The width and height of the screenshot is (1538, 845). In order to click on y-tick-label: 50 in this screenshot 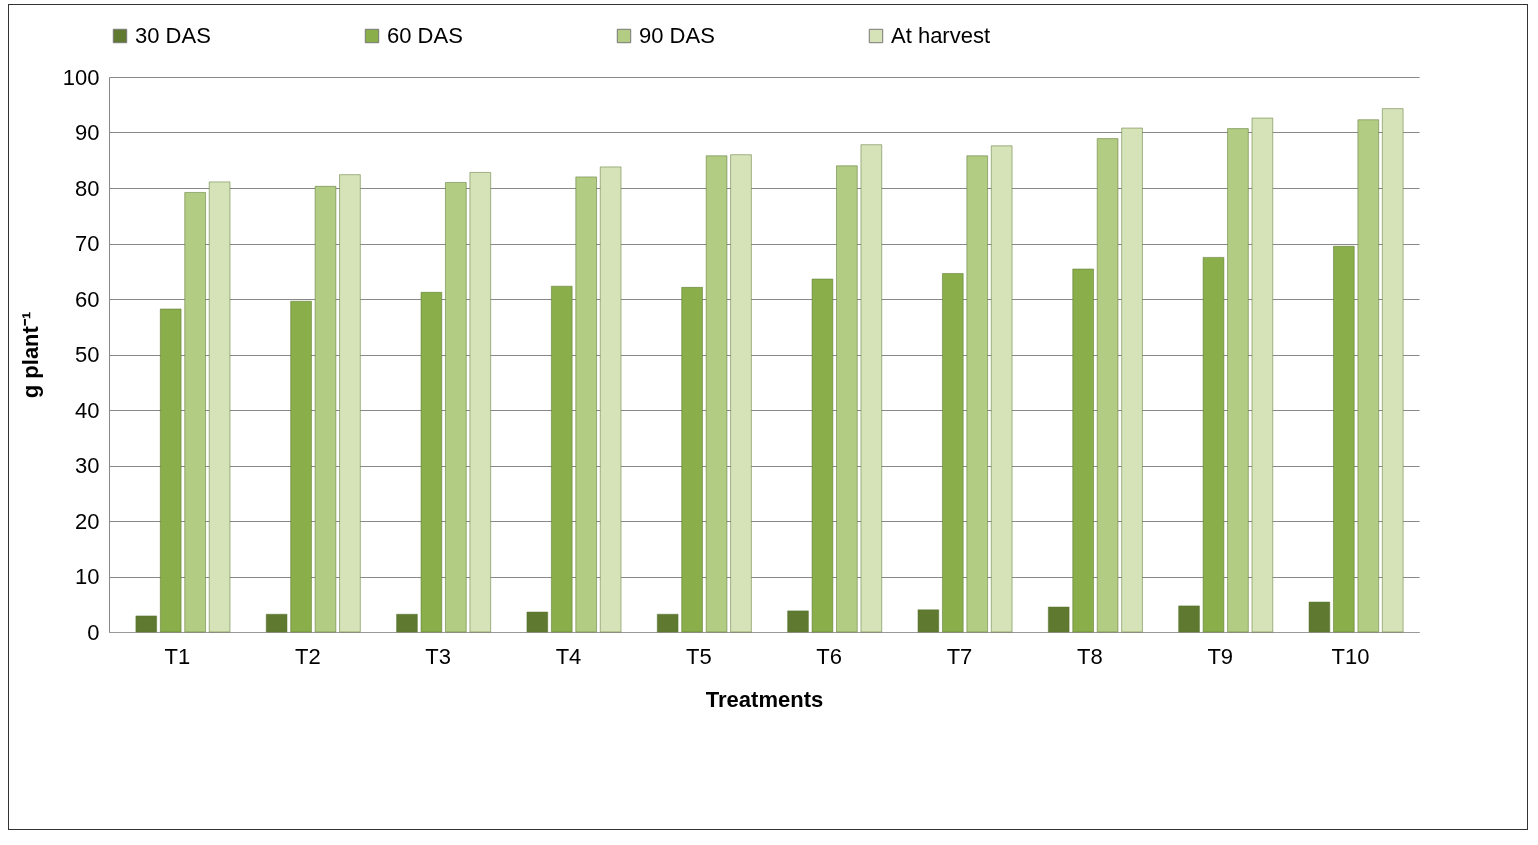, I will do `click(87, 354)`.